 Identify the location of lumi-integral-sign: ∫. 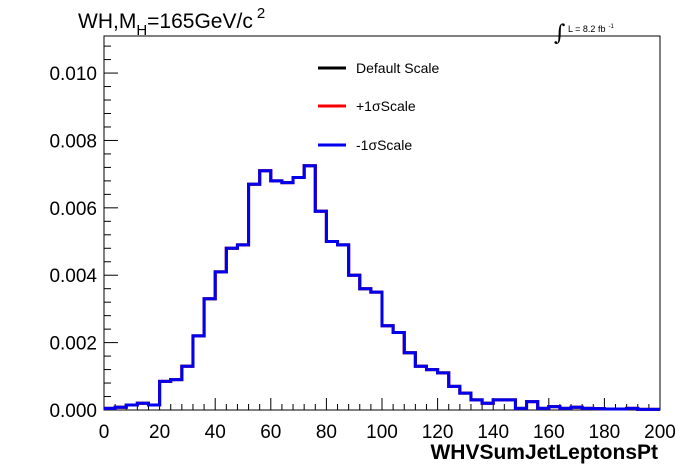
(560, 33).